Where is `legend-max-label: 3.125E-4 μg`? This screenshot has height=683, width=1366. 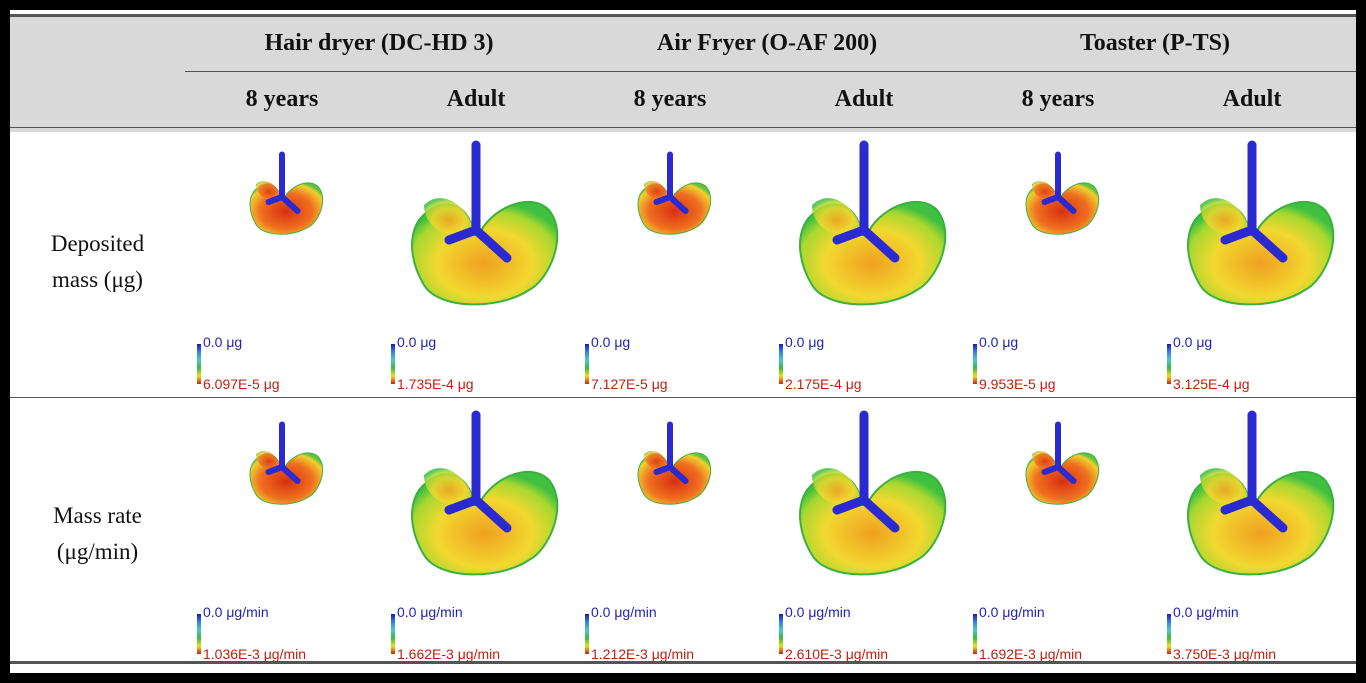
legend-max-label: 3.125E-4 μg is located at coordinates (1211, 384).